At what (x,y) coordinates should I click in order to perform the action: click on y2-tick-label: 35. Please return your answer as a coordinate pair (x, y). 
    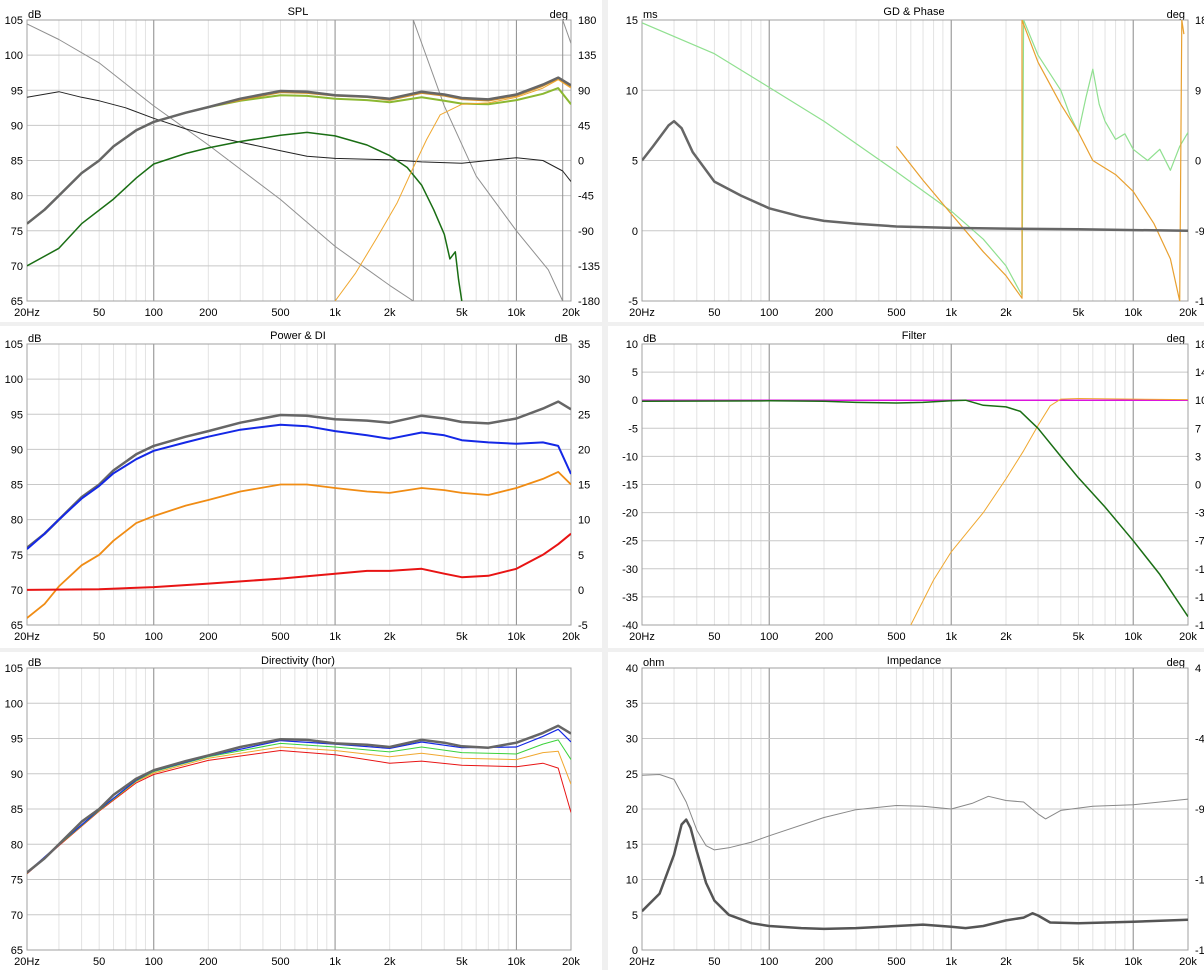
    Looking at the image, I should click on (584, 345).